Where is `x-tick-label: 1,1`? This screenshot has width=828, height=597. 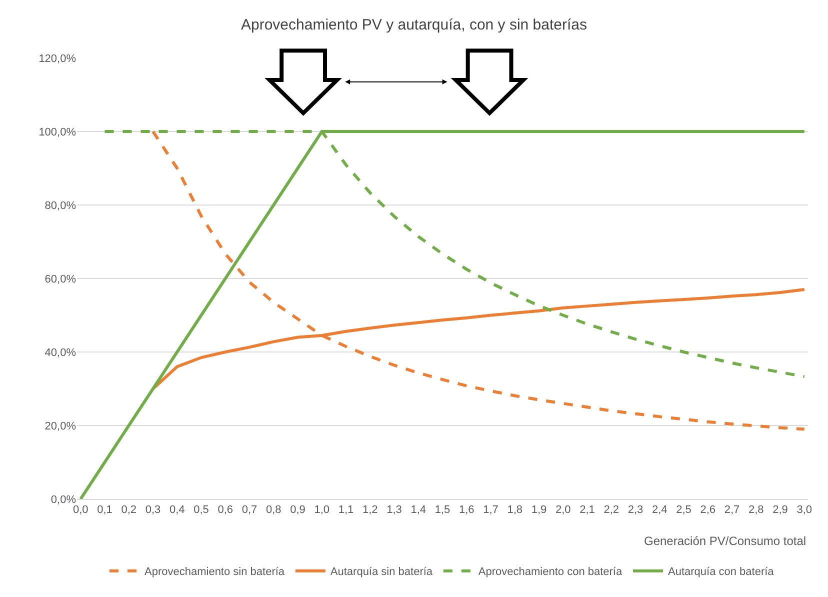 x-tick-label: 1,1 is located at coordinates (346, 510).